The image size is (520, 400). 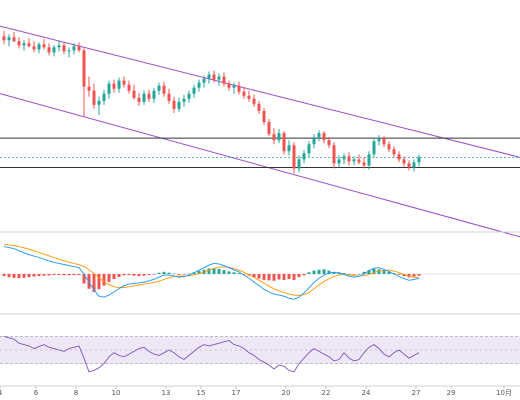 I want to click on rsi-panel, so click(x=260, y=354).